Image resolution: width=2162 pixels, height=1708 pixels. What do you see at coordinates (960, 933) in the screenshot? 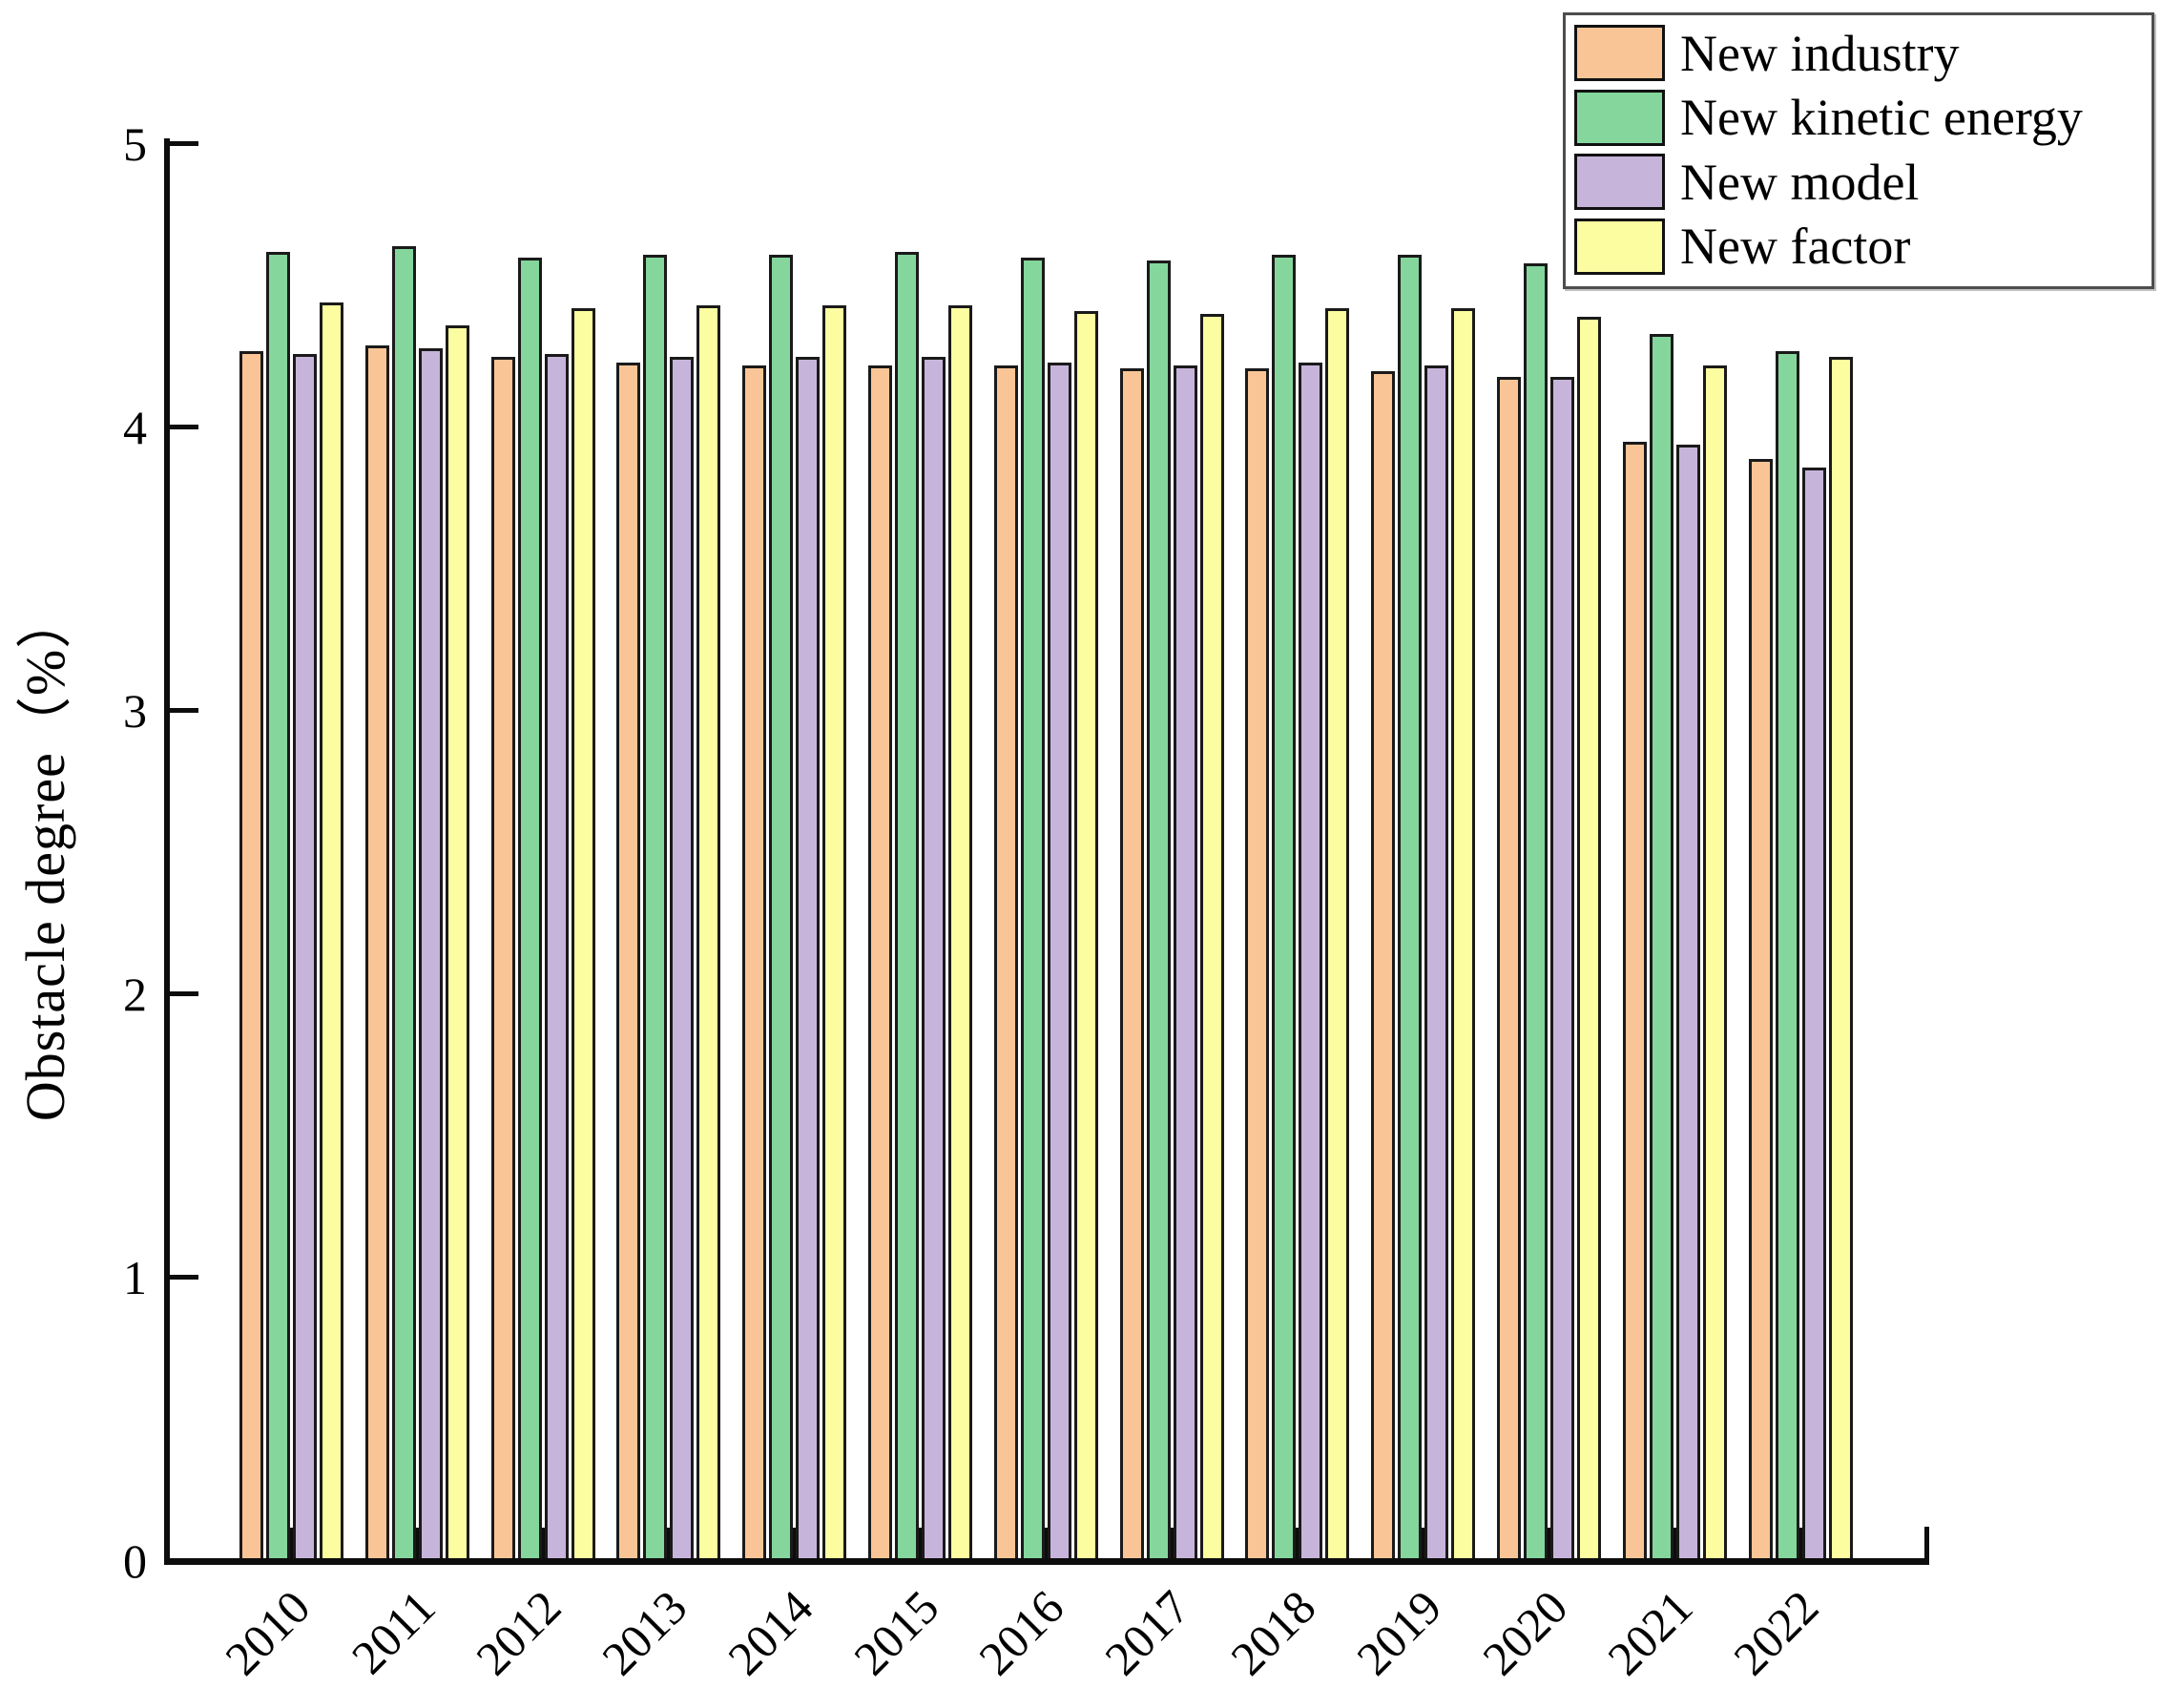
I see `bar-new-factor-2015` at bounding box center [960, 933].